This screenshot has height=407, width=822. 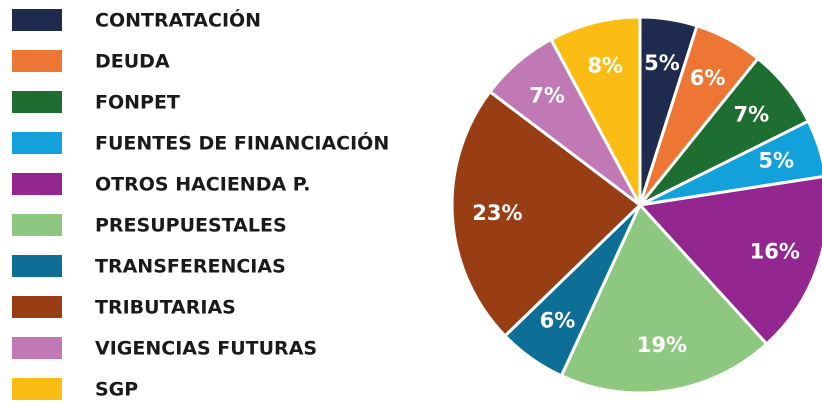 What do you see at coordinates (242, 143) in the screenshot?
I see `legend-label: FUENTES DE FINANCIACIÓN` at bounding box center [242, 143].